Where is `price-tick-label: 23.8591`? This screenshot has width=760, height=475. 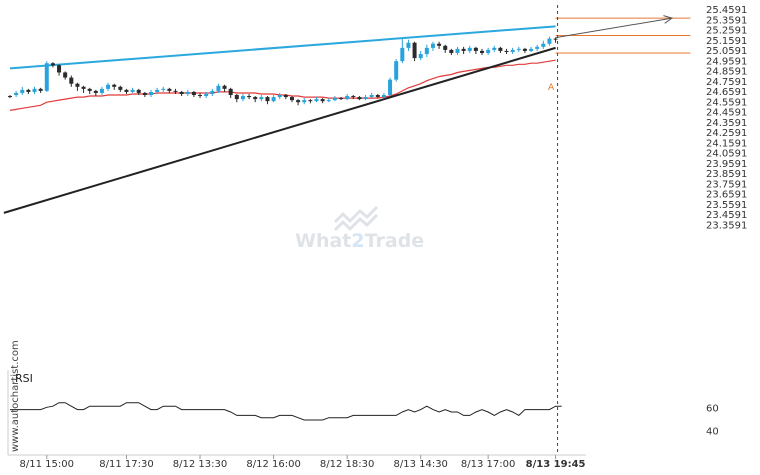 price-tick-label: 23.8591 is located at coordinates (726, 174).